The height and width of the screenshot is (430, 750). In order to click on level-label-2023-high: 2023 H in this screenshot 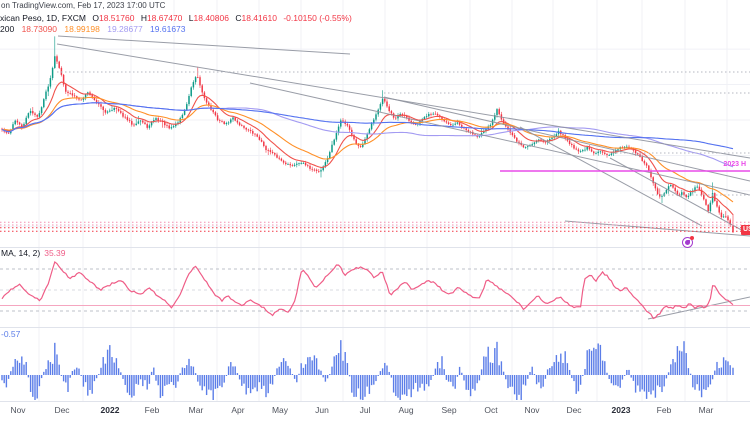, I will do `click(734, 164)`.